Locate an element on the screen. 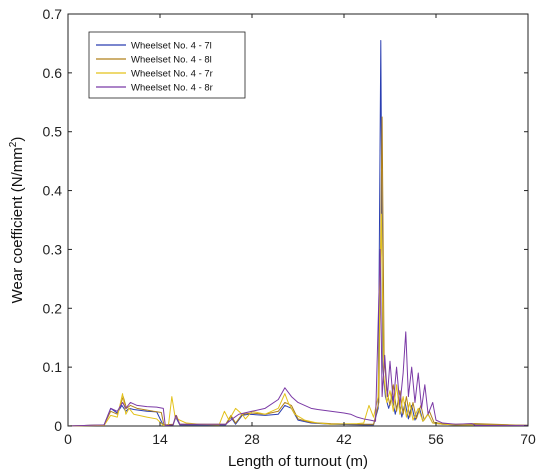  x-tick-label: 42 is located at coordinates (344, 439).